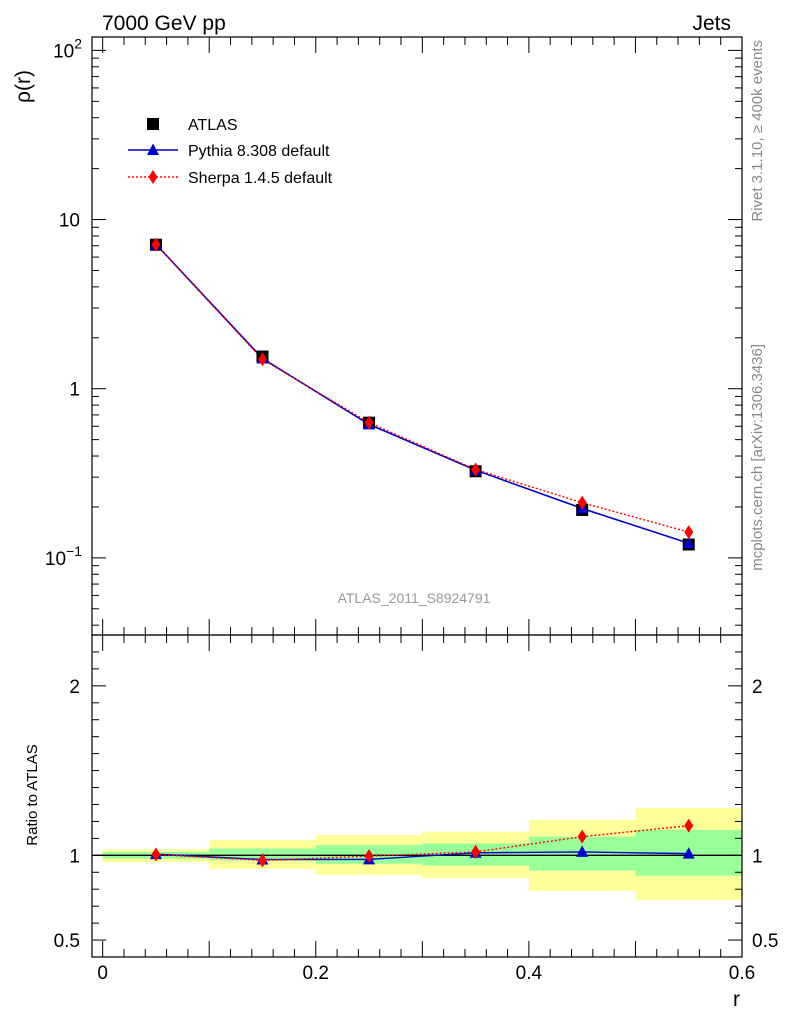  Describe the element at coordinates (32, 794) in the screenshot. I see `ratio-y-axis-label: Ratio to ATLAS` at that location.